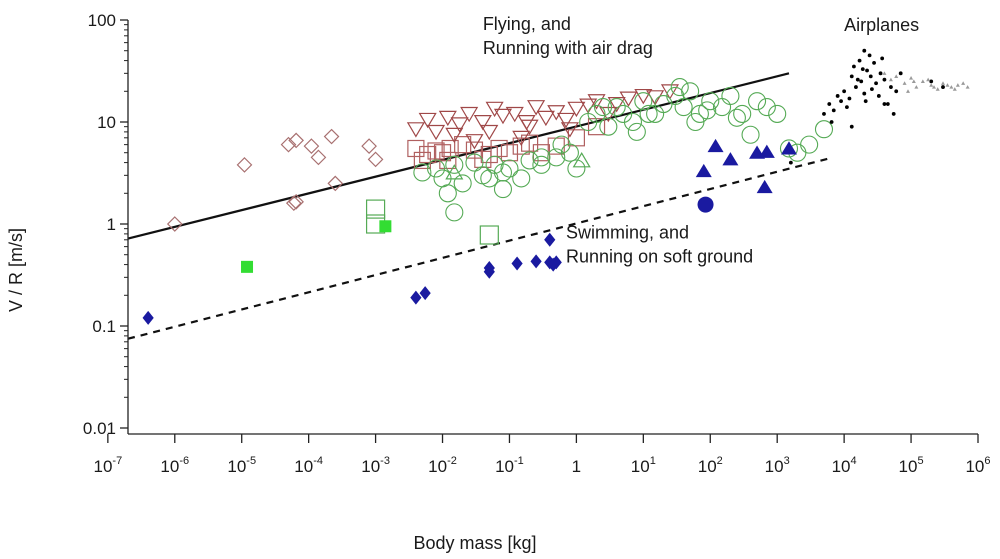 This screenshot has width=1000, height=559. What do you see at coordinates (705, 204) in the screenshot?
I see `circle-filled-point` at bounding box center [705, 204].